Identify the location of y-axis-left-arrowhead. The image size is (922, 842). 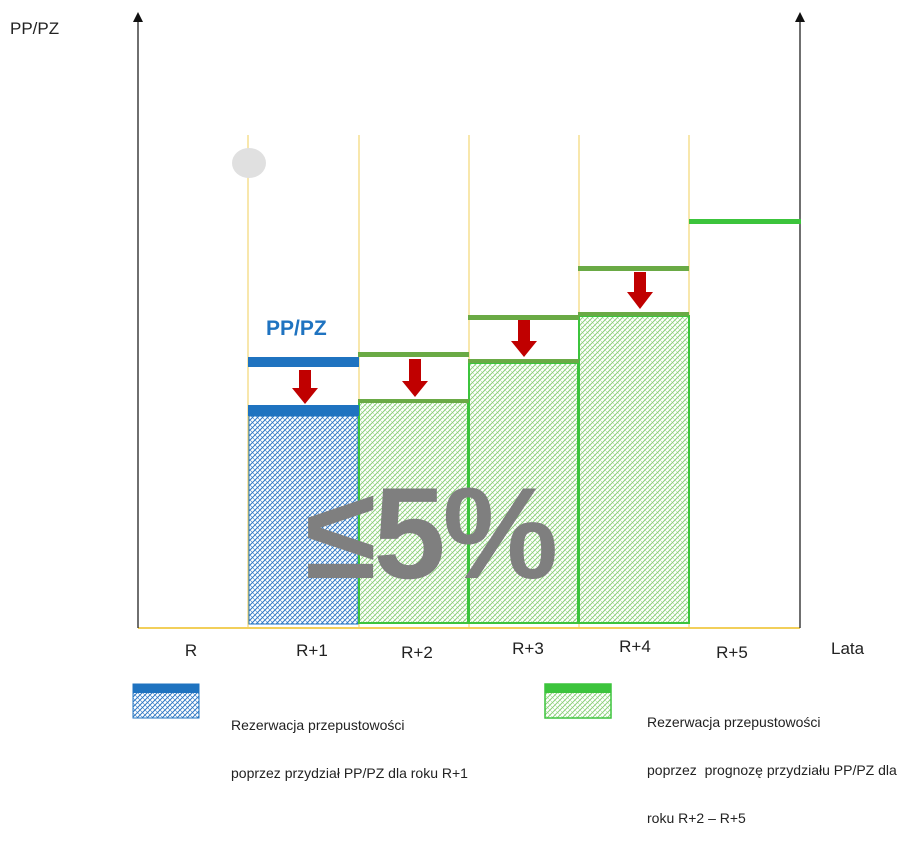
(138, 17).